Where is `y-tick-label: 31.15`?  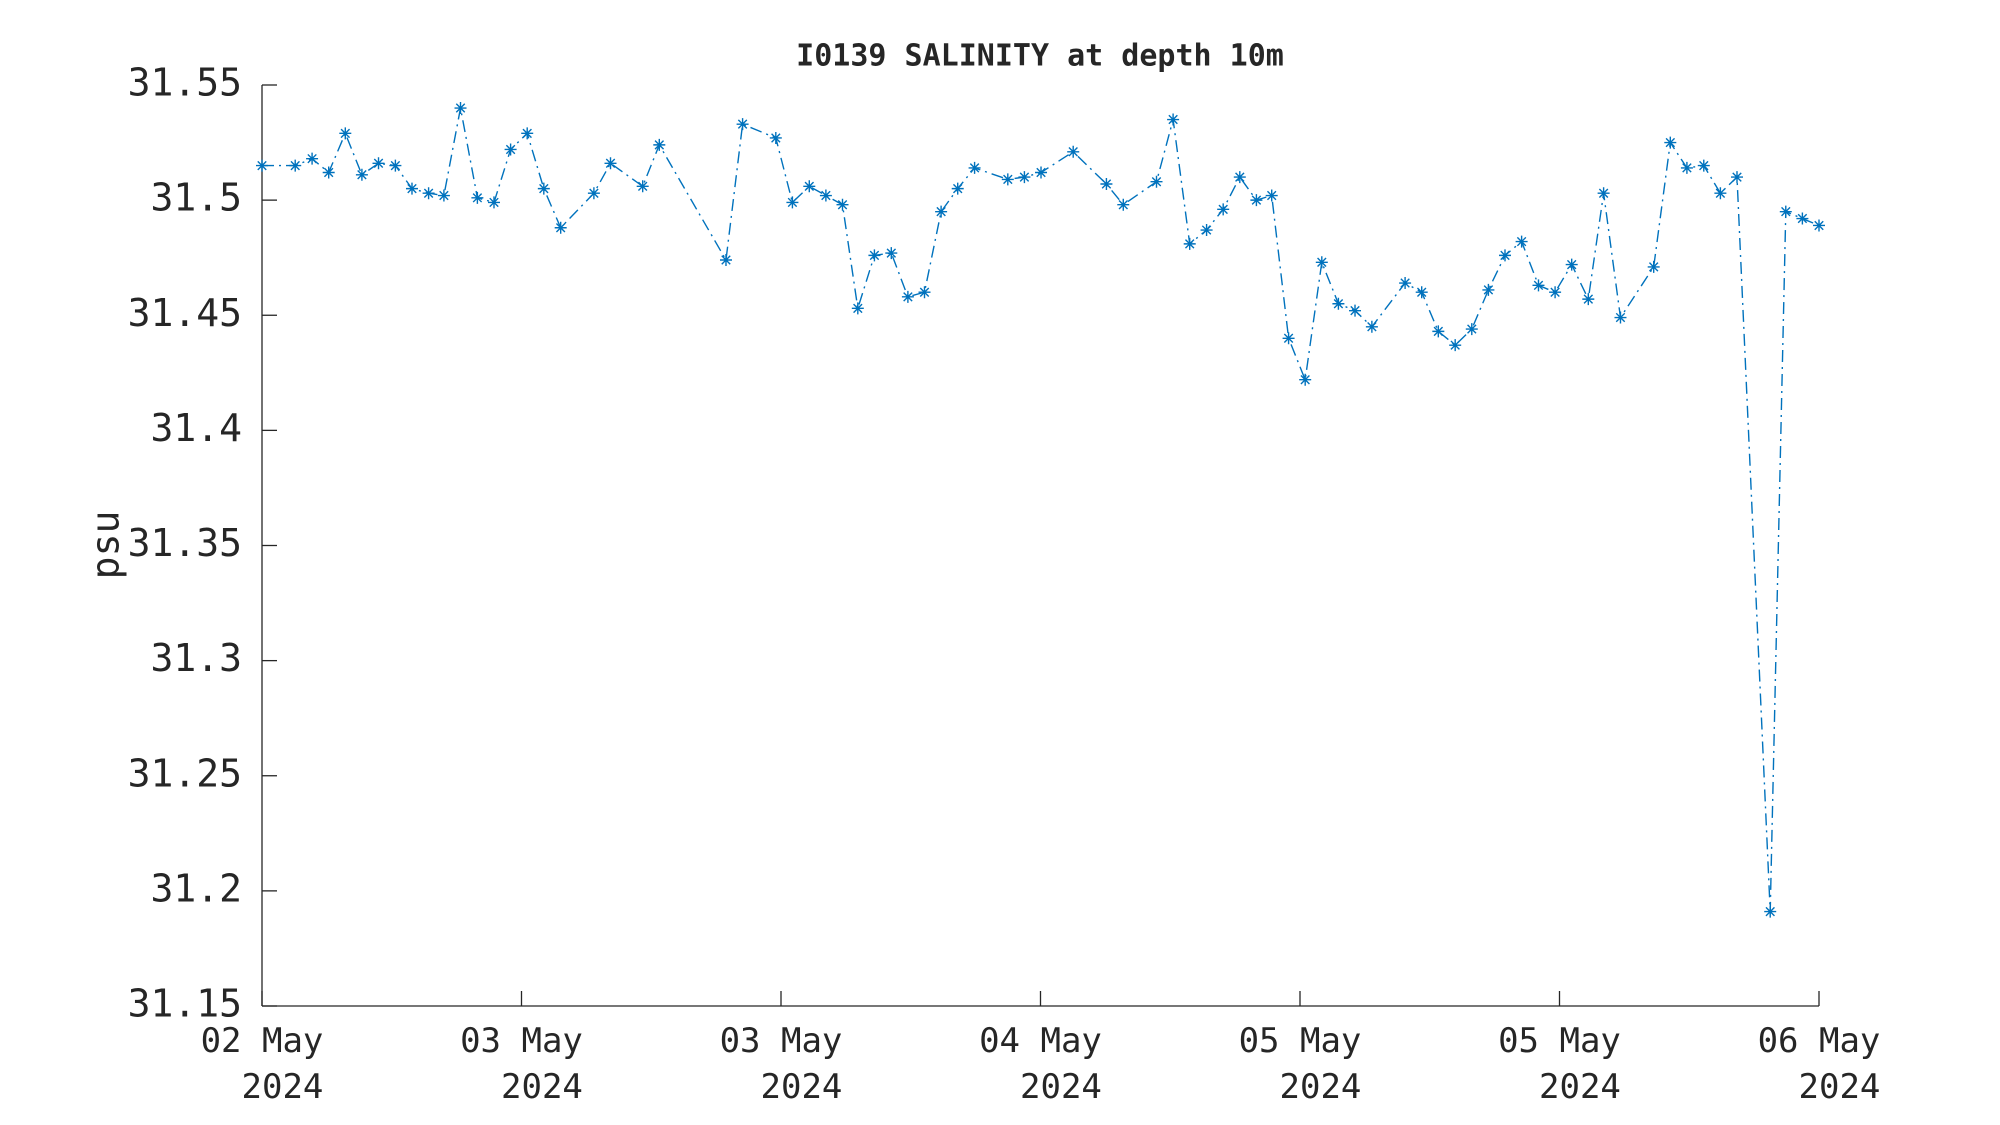 y-tick-label: 31.15 is located at coordinates (185, 1004).